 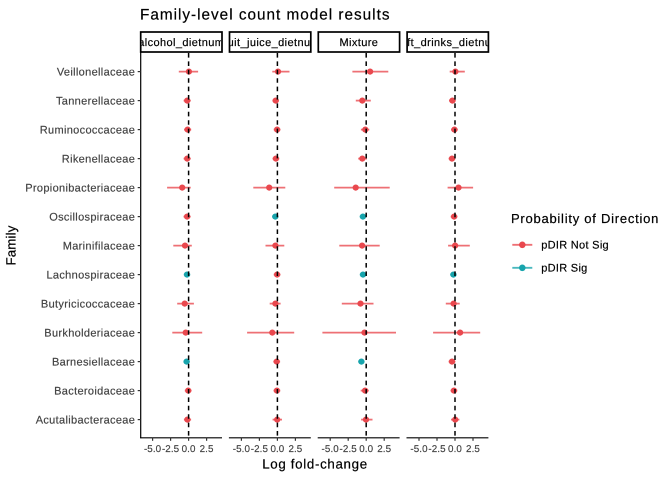 I want to click on svg-text: Butyricicoccaceae, so click(x=88, y=305).